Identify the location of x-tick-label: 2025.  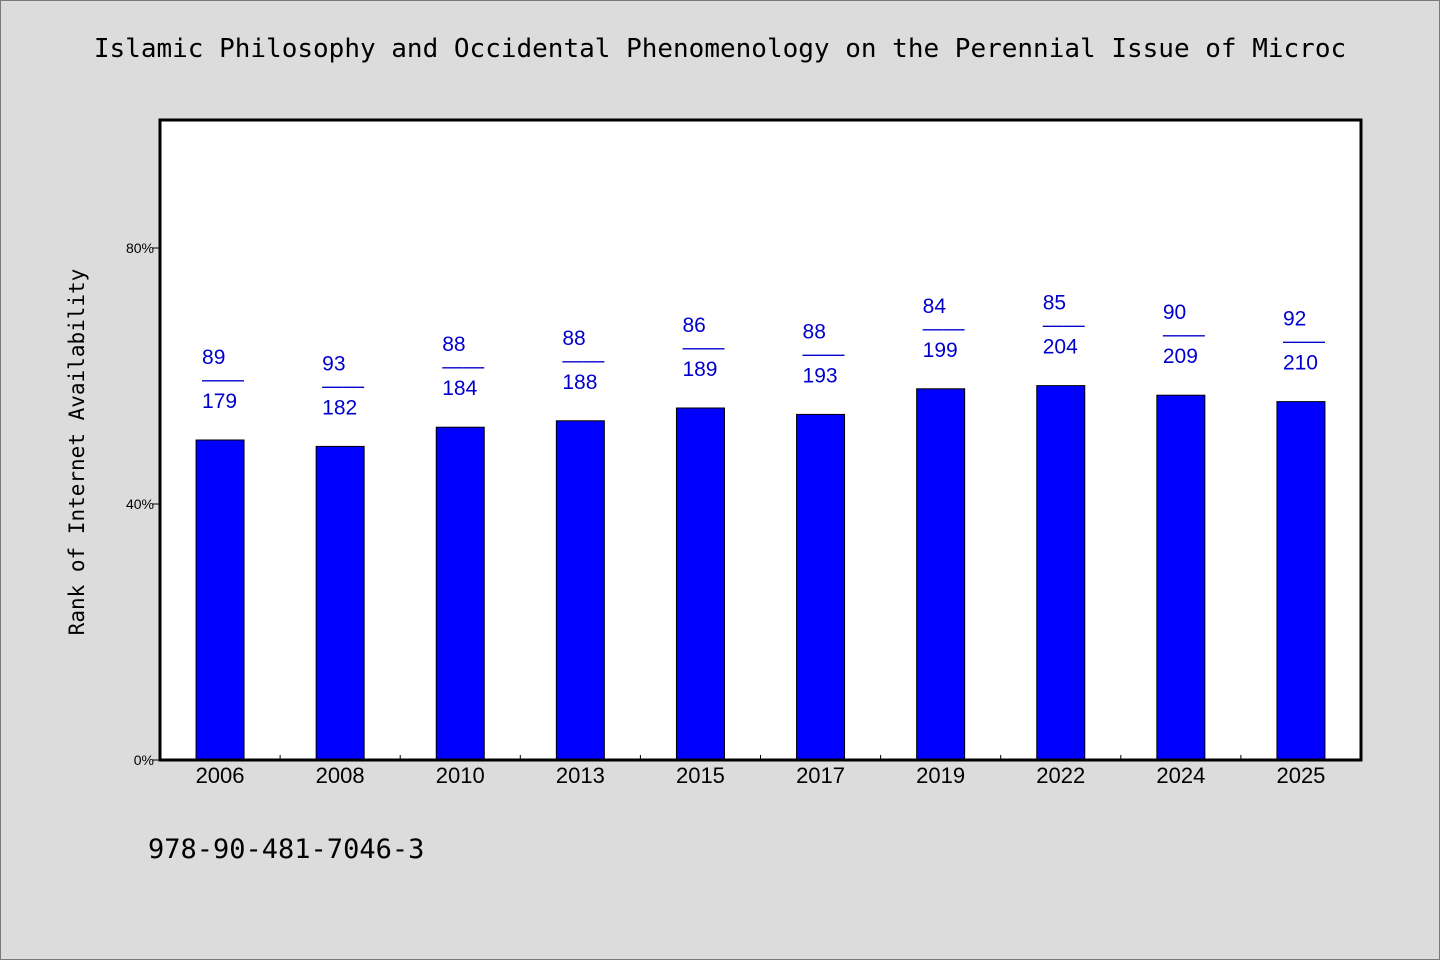
(1300, 775).